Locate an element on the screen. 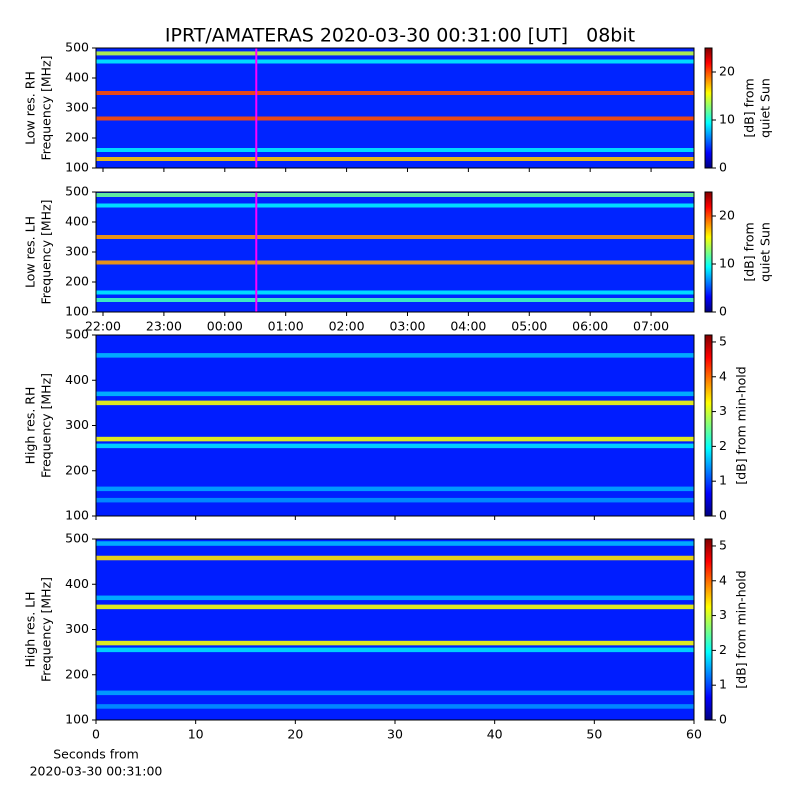  x-axis-label: 2020-03-30 00:31:00 is located at coordinates (96, 771).